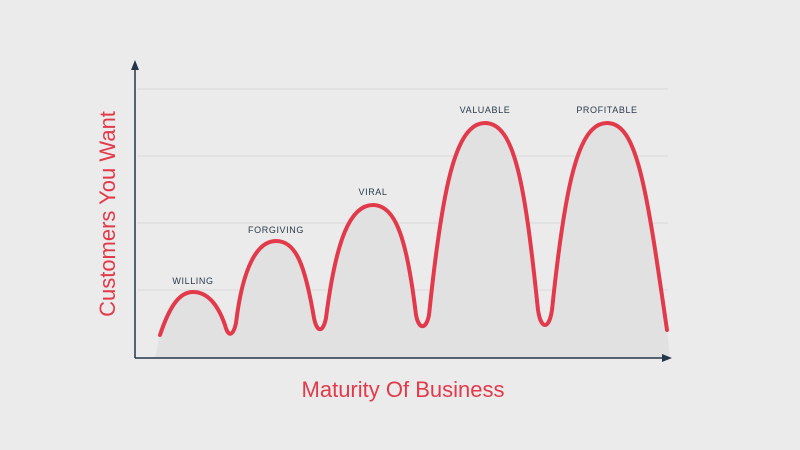 Image resolution: width=800 pixels, height=450 pixels. Describe the element at coordinates (276, 230) in the screenshot. I see `stage-label-forgiving: FORGIVING` at that location.